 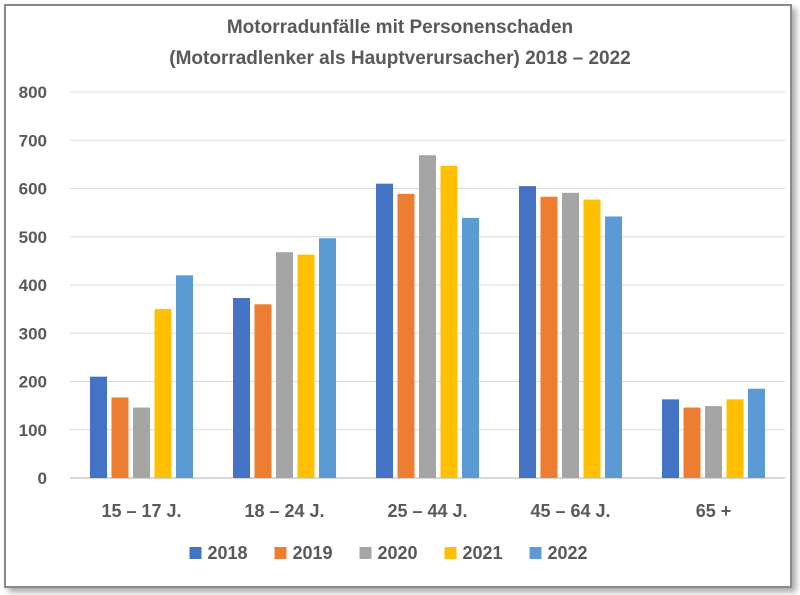 I want to click on chart-title-line-1: Motorradunfälle mit Personenschaden, so click(x=400, y=27).